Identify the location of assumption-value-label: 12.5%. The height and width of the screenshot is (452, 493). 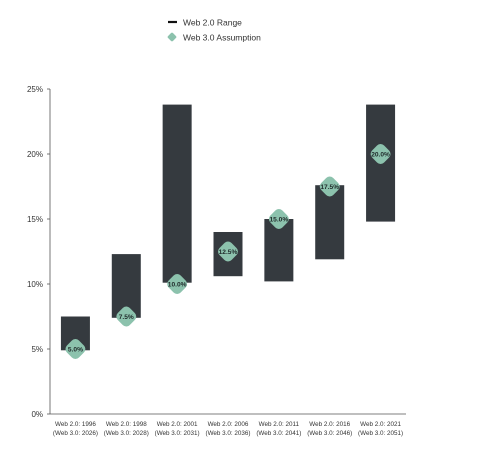
(228, 252).